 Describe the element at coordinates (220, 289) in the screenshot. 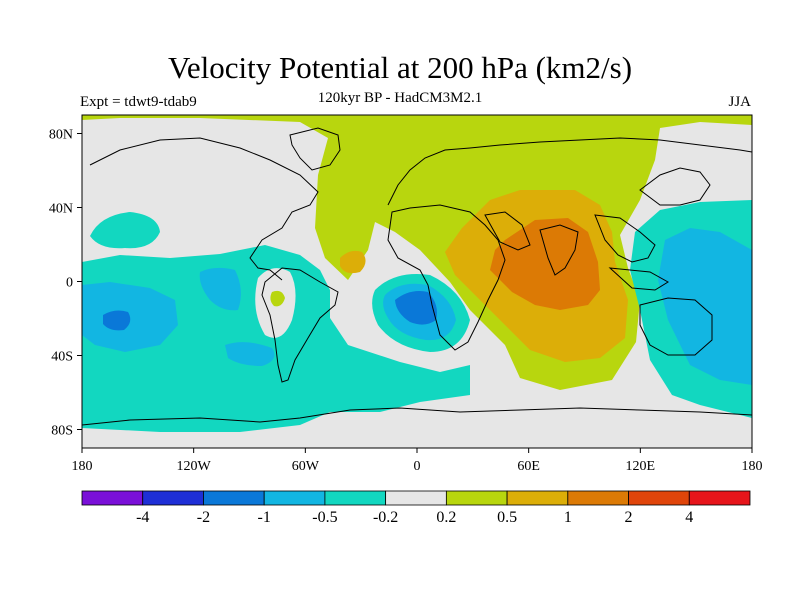

I see `contour-negative-mexico` at that location.